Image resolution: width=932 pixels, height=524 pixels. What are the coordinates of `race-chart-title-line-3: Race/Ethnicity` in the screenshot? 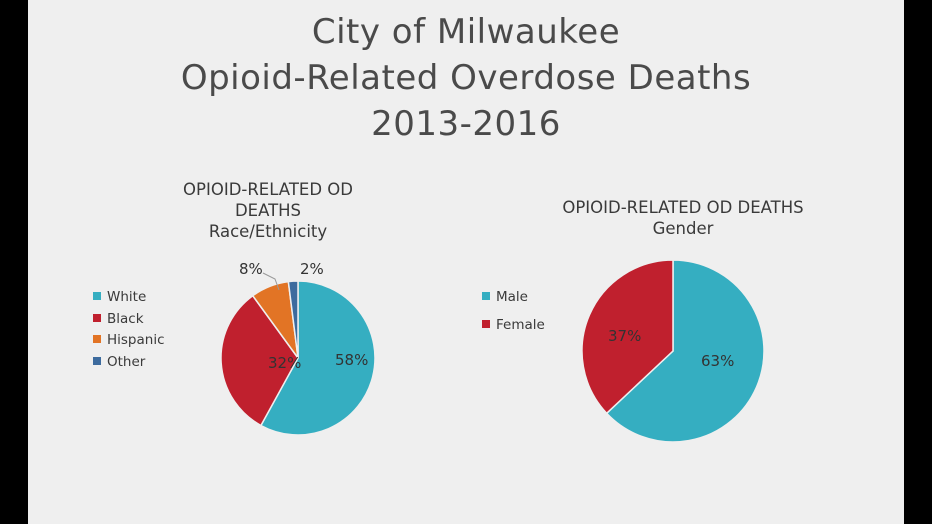 It's located at (268, 231).